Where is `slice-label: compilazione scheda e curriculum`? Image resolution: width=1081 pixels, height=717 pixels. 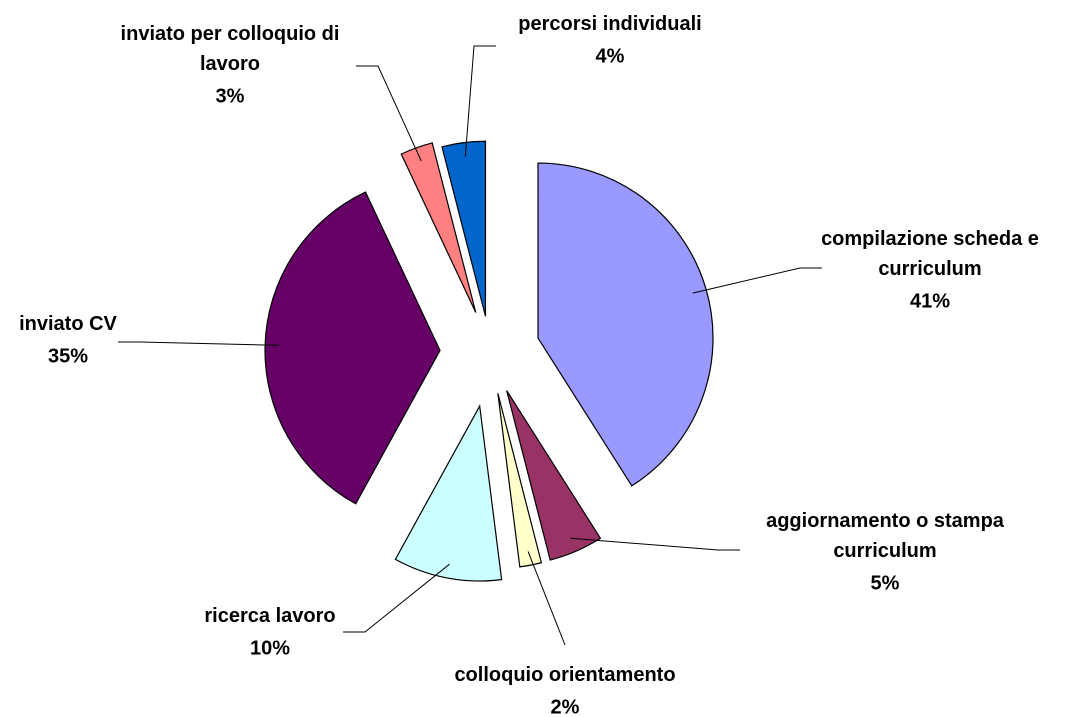 slice-label: compilazione scheda e curriculum is located at coordinates (930, 254).